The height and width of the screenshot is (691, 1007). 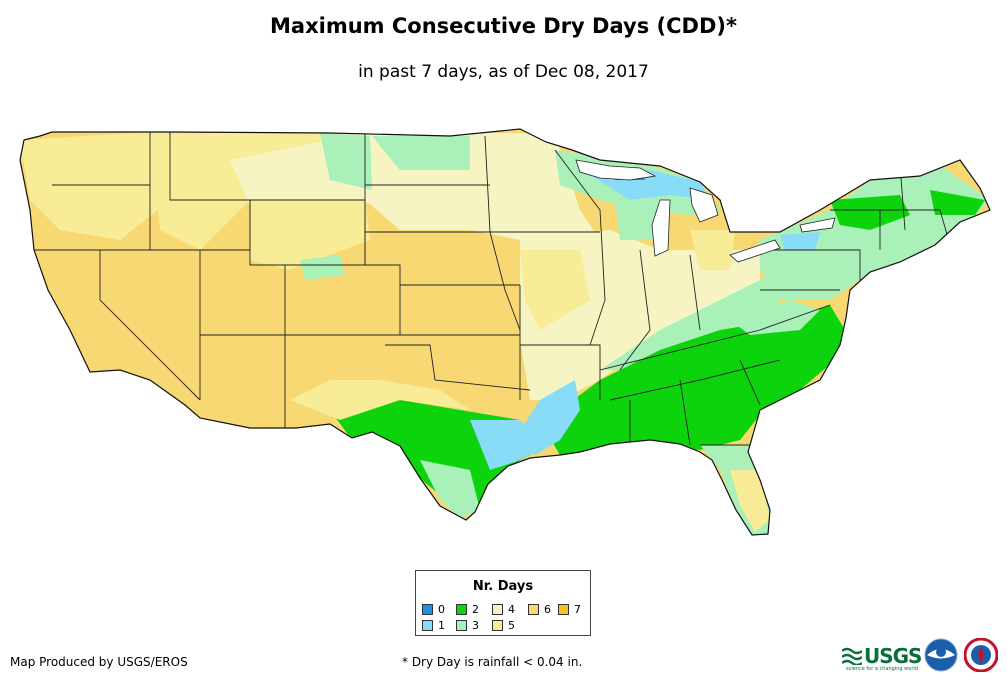 I want to click on zone-2-southeast, so click(x=695, y=380).